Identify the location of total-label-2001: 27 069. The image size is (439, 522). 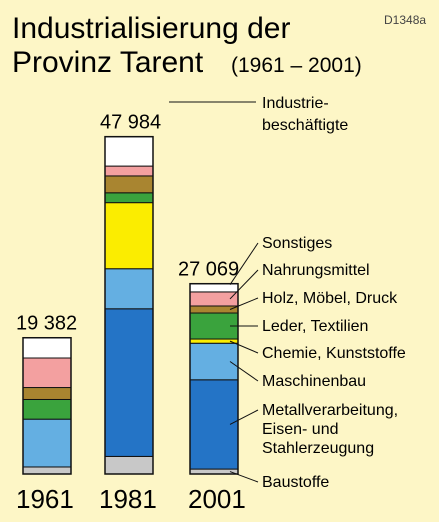
(208, 270).